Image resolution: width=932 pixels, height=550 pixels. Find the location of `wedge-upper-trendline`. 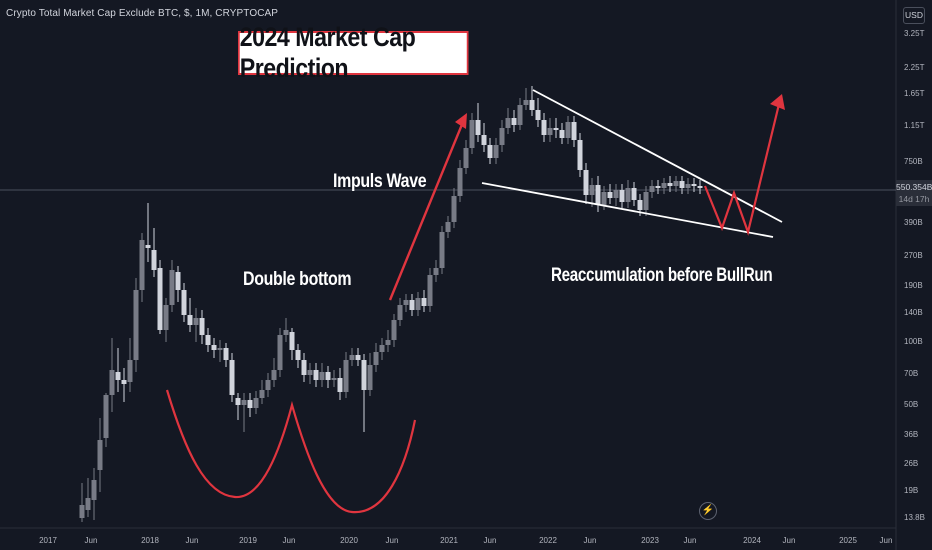

wedge-upper-trendline is located at coordinates (657, 156).